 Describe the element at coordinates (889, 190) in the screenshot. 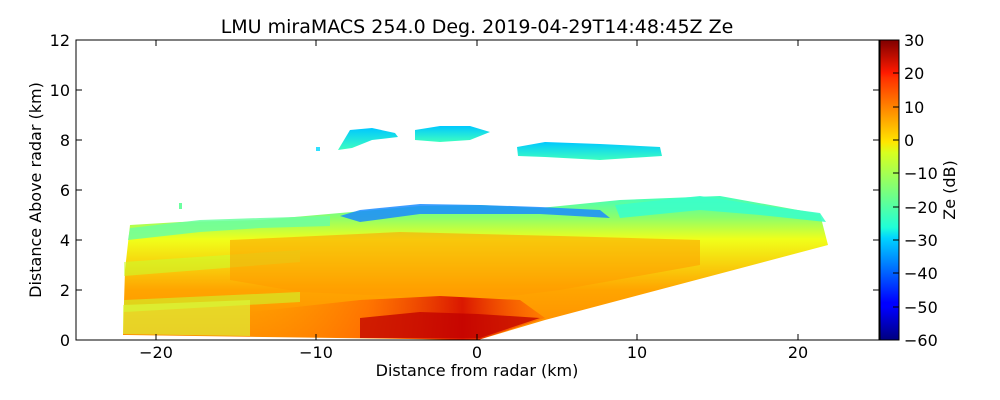

I see `colorbar-gradient` at that location.